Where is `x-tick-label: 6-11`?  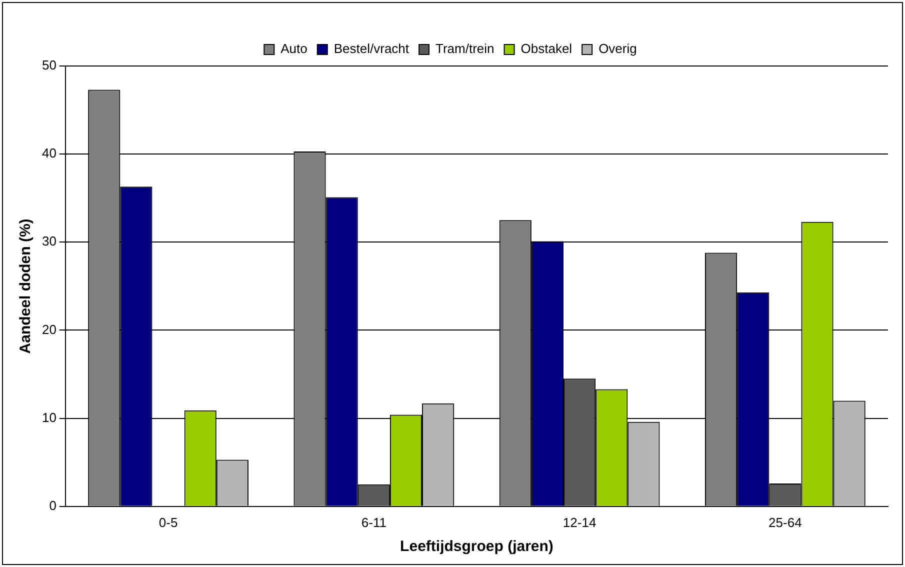
x-tick-label: 6-11 is located at coordinates (373, 522).